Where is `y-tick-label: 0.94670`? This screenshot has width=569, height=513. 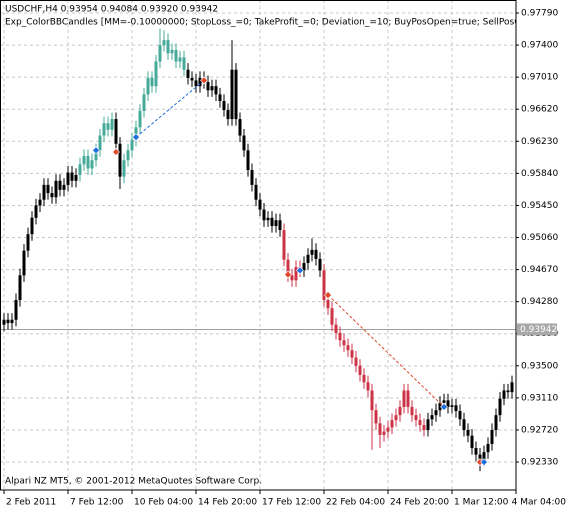
y-tick-label: 0.94670 is located at coordinates (539, 270).